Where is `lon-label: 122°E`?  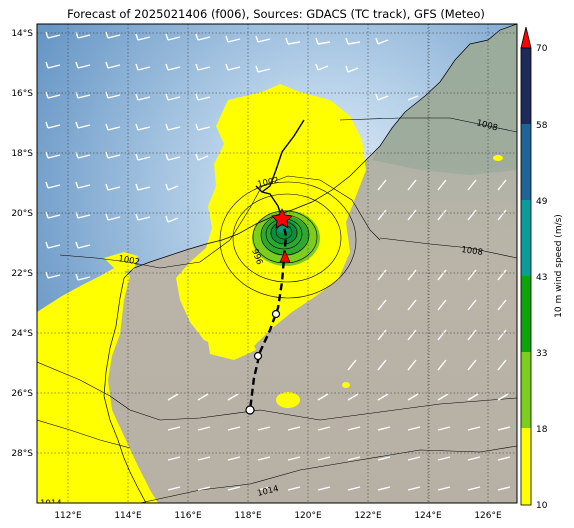 lon-label: 122°E is located at coordinates (368, 516).